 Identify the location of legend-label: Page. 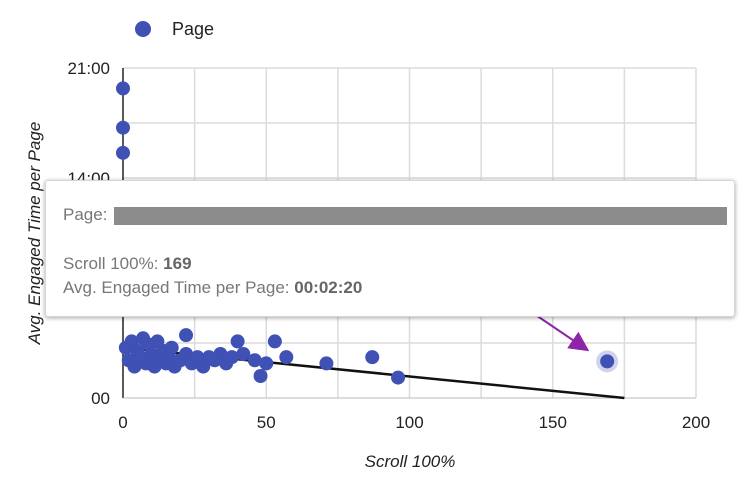
(193, 29).